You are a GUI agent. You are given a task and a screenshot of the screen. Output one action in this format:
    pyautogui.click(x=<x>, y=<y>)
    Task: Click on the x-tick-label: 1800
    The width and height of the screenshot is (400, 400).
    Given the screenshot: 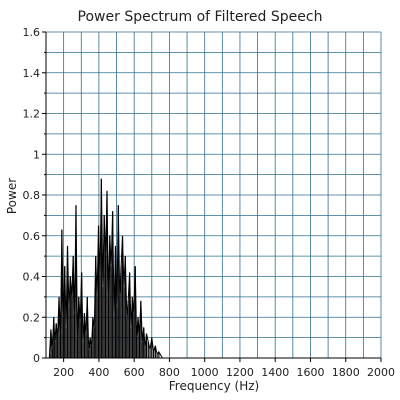 What is the action you would take?
    pyautogui.click(x=346, y=372)
    